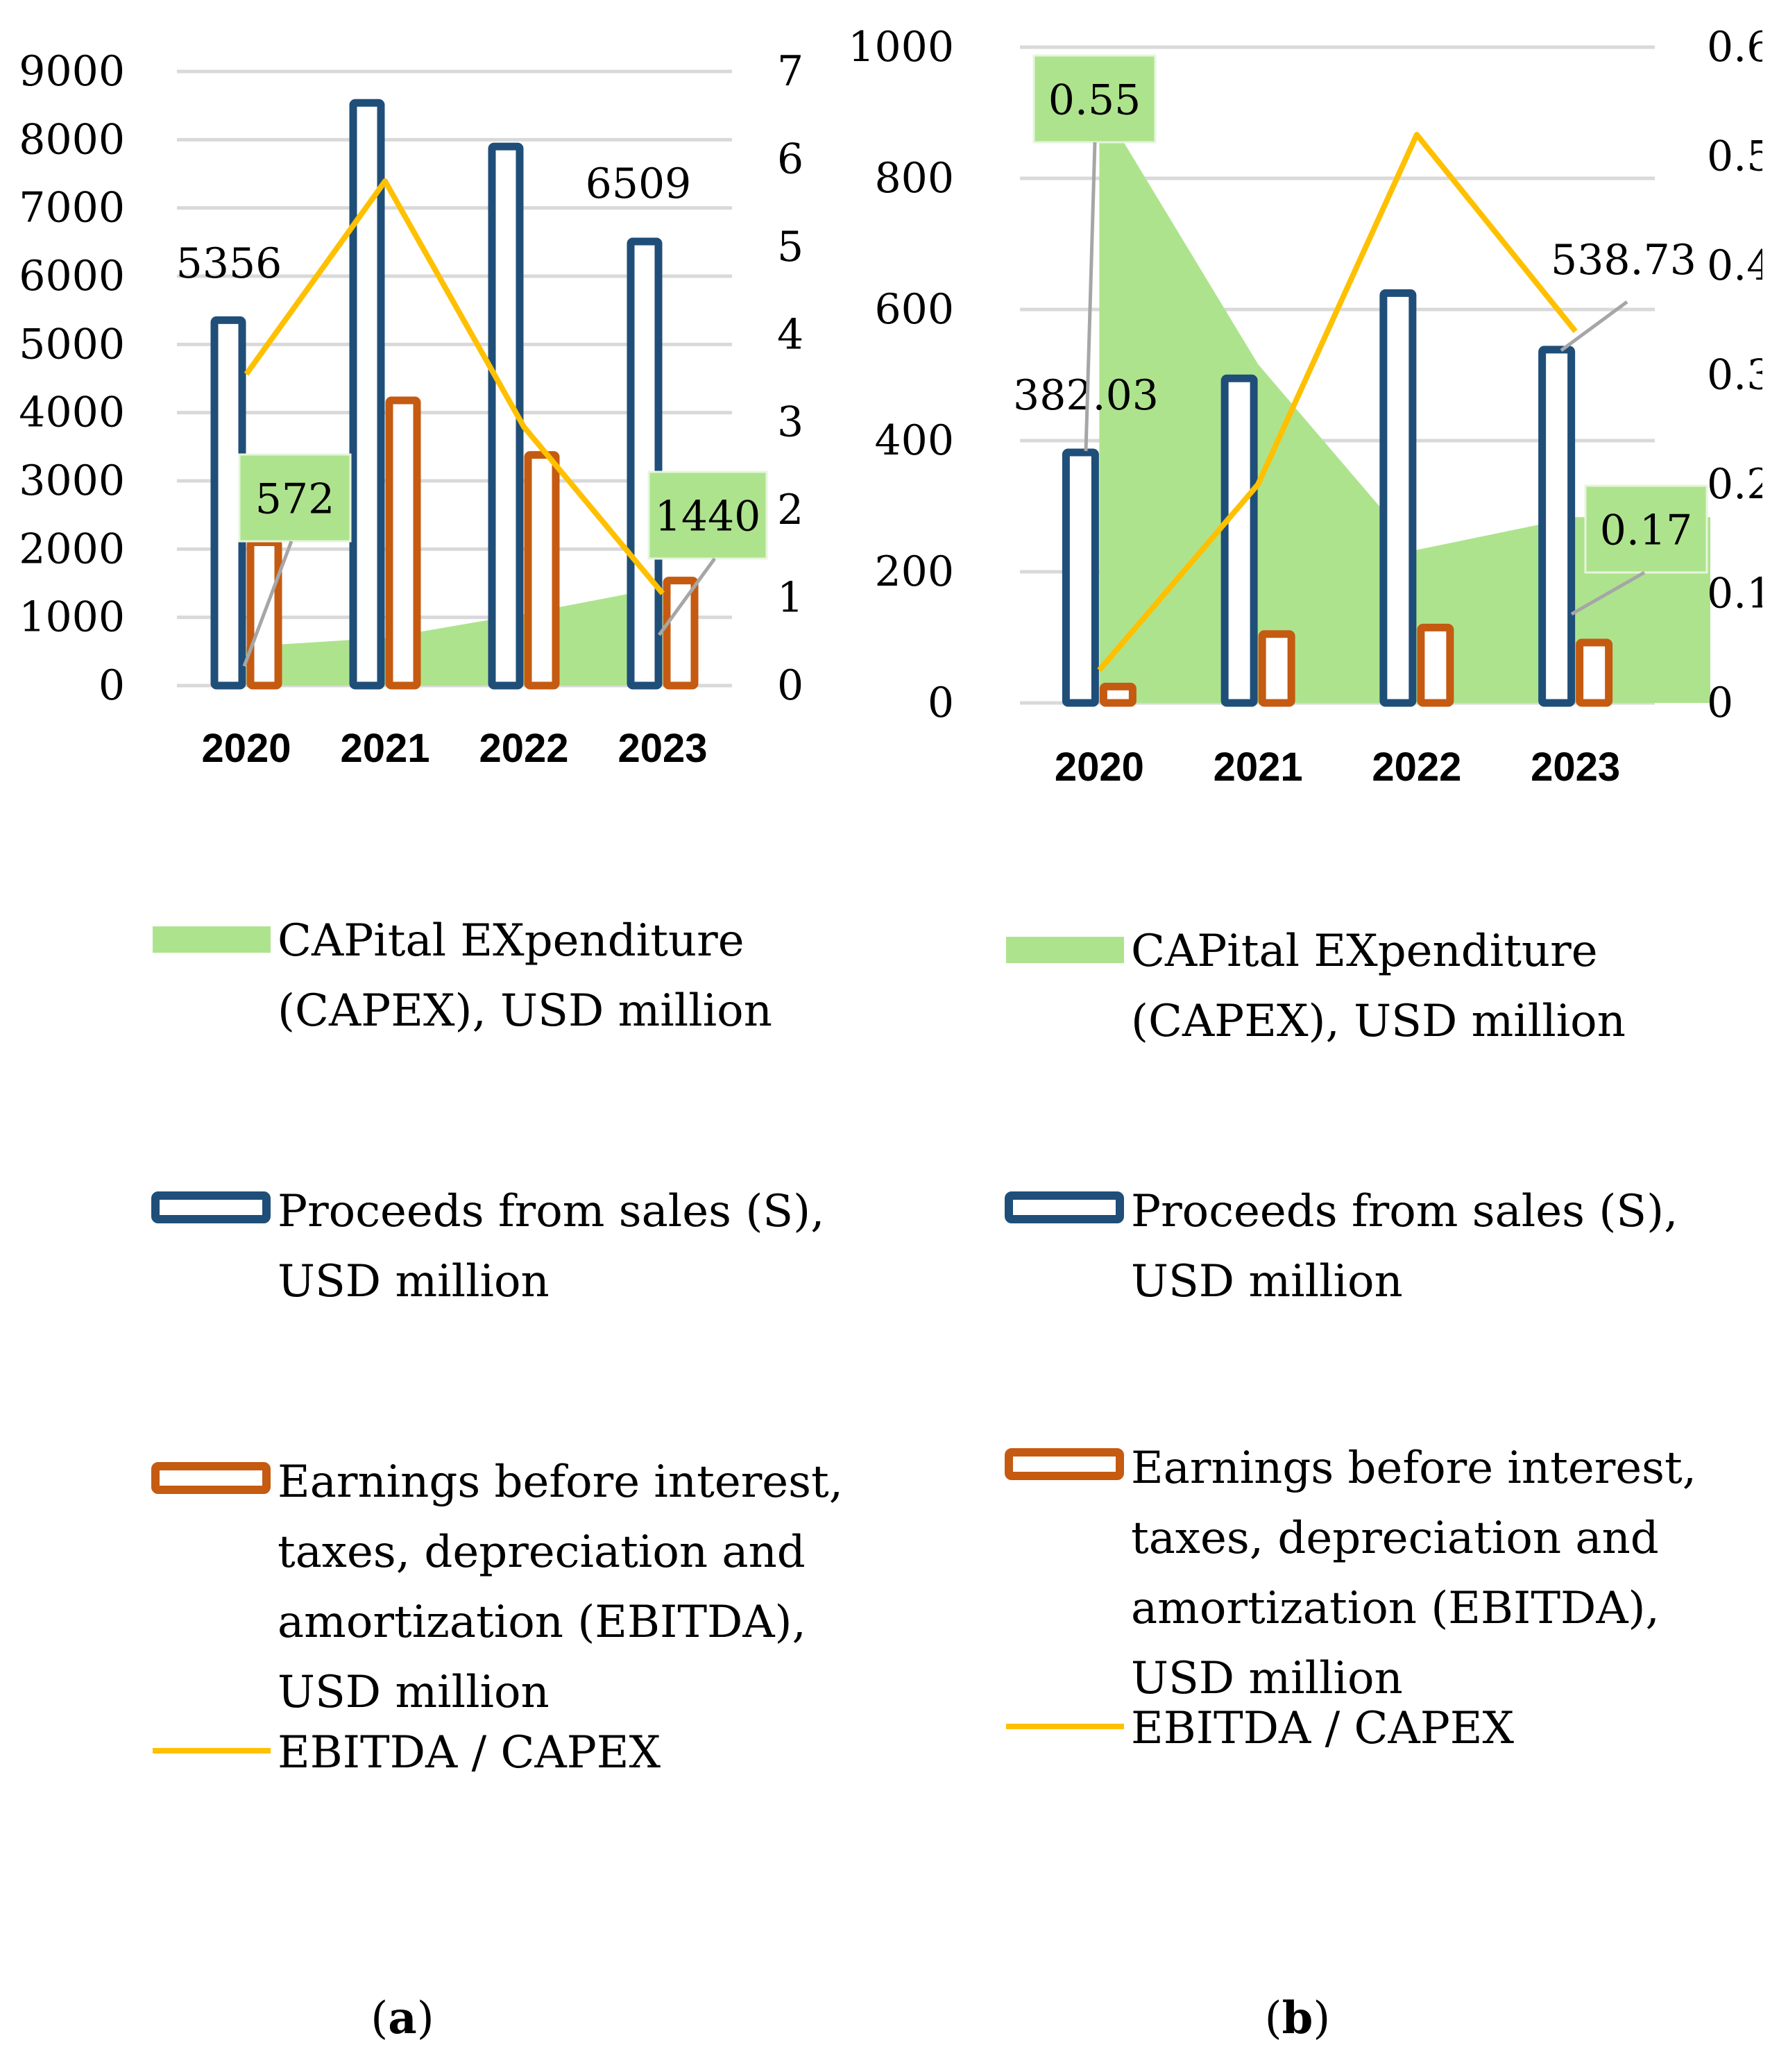  What do you see at coordinates (914, 571) in the screenshot?
I see `left-axis-tick: 200` at bounding box center [914, 571].